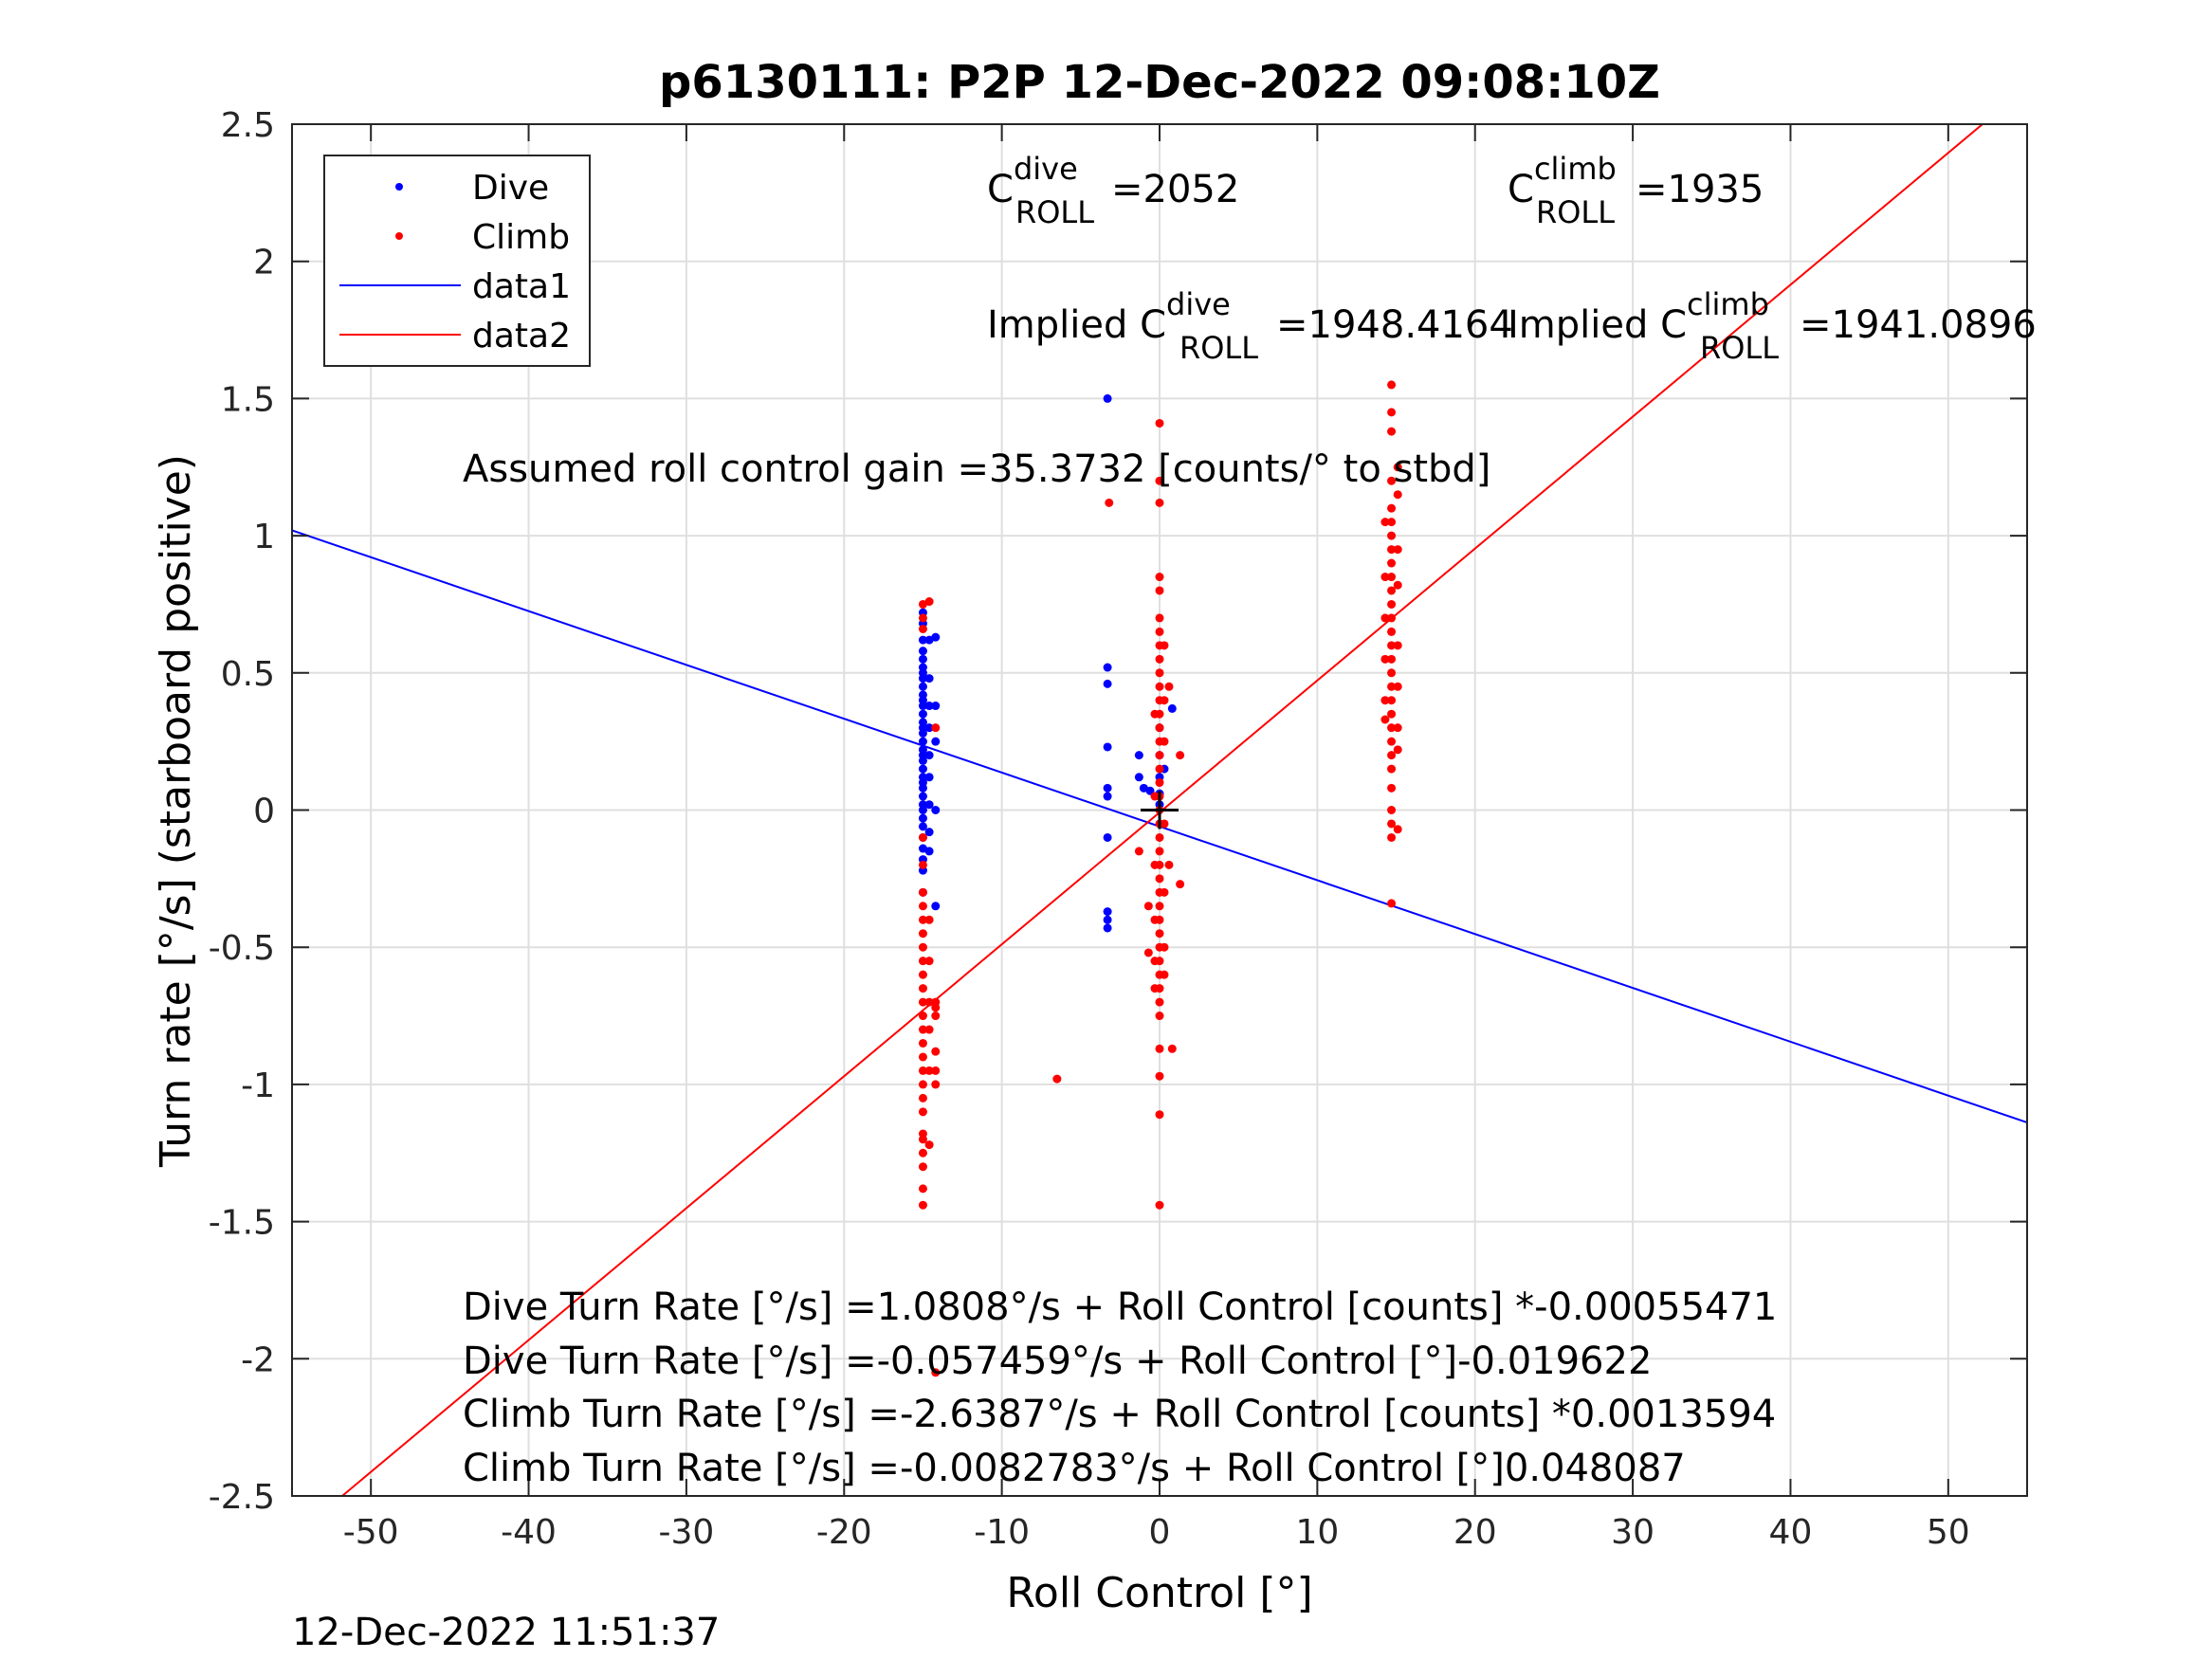 The image size is (2212, 1659). What do you see at coordinates (1000, 189) in the screenshot?
I see `c-dive-main: C` at bounding box center [1000, 189].